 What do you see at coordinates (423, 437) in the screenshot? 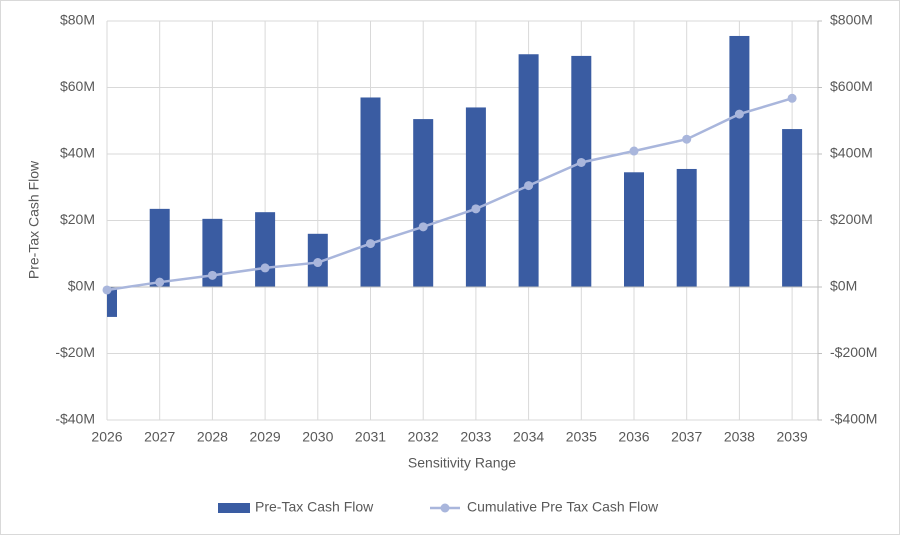
I see `x-tick-label: 2032` at bounding box center [423, 437].